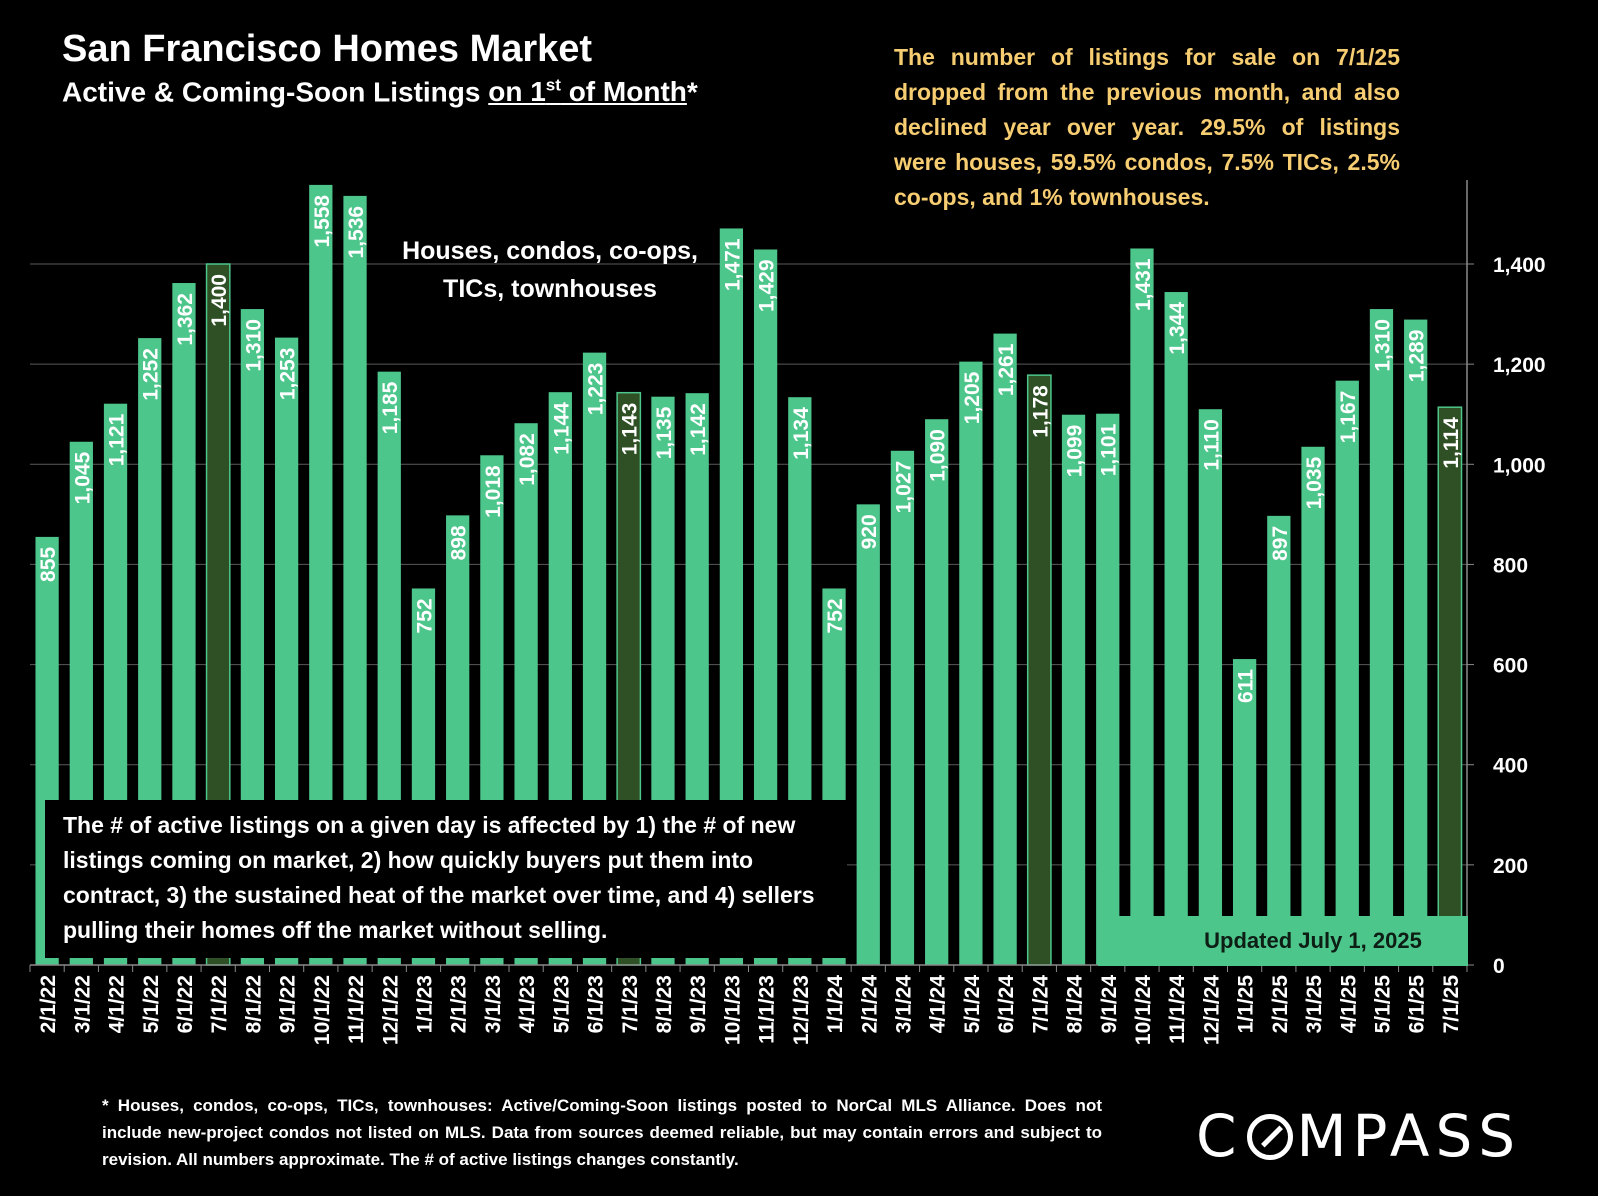 This screenshot has width=1598, height=1196. I want to click on bar-2/1/25, so click(1279, 740).